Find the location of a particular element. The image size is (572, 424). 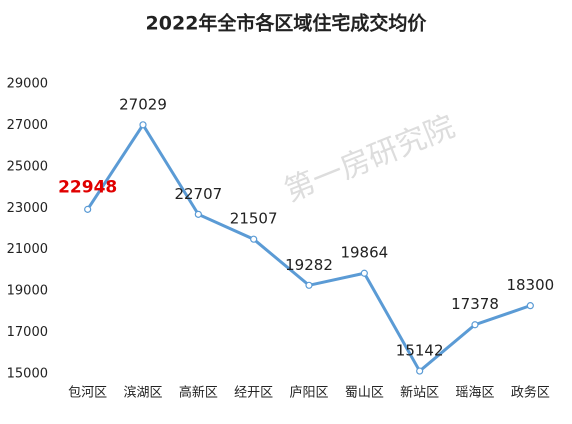

y-tick-label: 19000 is located at coordinates (27, 291).